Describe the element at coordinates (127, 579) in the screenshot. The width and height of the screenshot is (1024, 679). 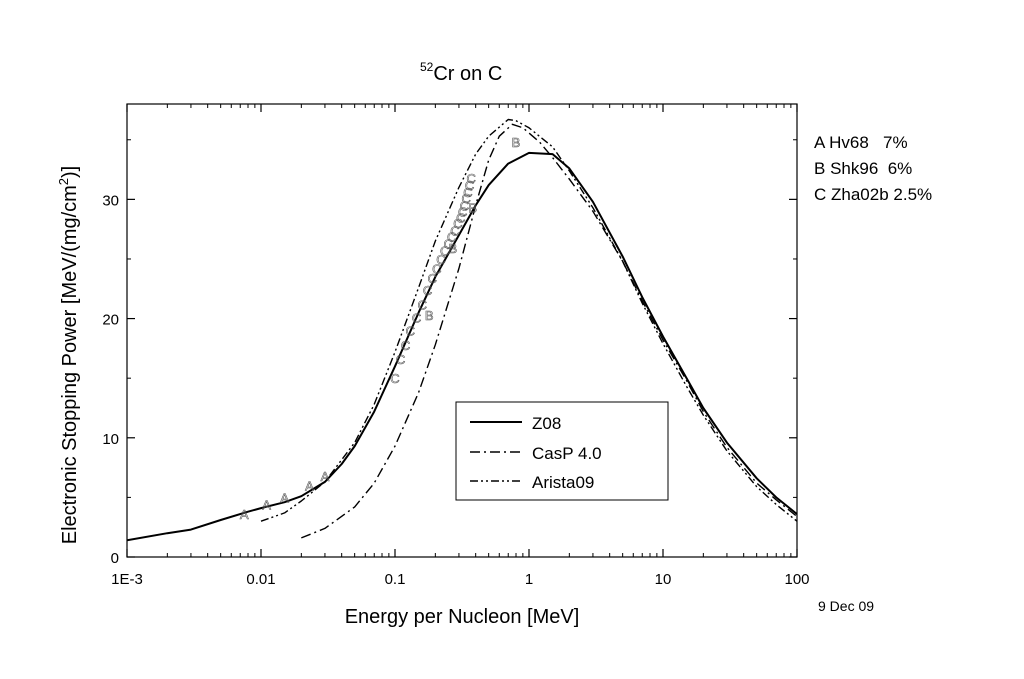
I see `x-tick-label: 1E-3` at that location.